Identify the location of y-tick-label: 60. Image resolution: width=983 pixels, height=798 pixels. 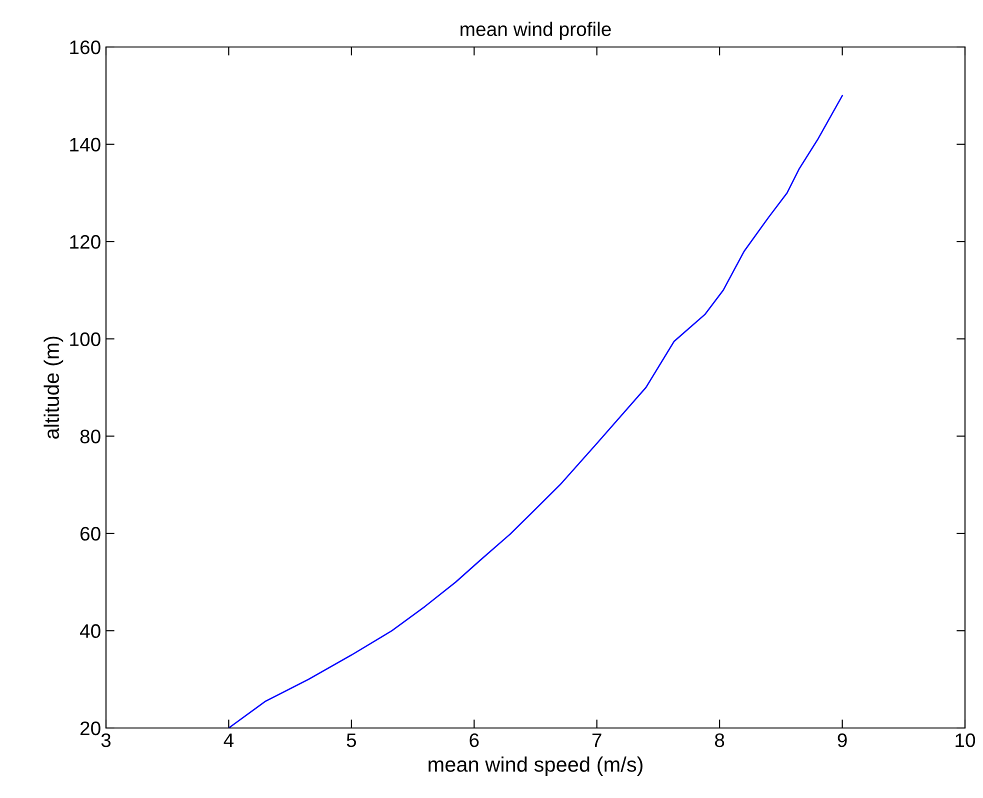
(90, 533).